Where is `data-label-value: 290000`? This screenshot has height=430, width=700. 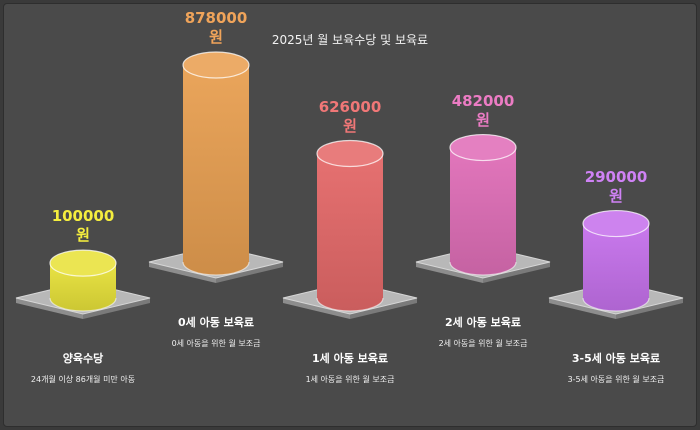
data-label-value: 290000 is located at coordinates (616, 176).